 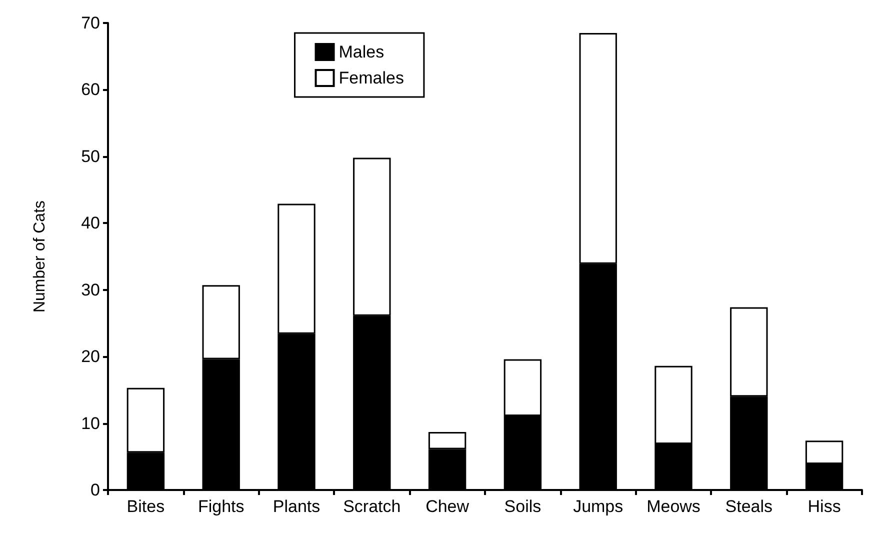 What do you see at coordinates (90, 356) in the screenshot?
I see `y-tick-label: 20` at bounding box center [90, 356].